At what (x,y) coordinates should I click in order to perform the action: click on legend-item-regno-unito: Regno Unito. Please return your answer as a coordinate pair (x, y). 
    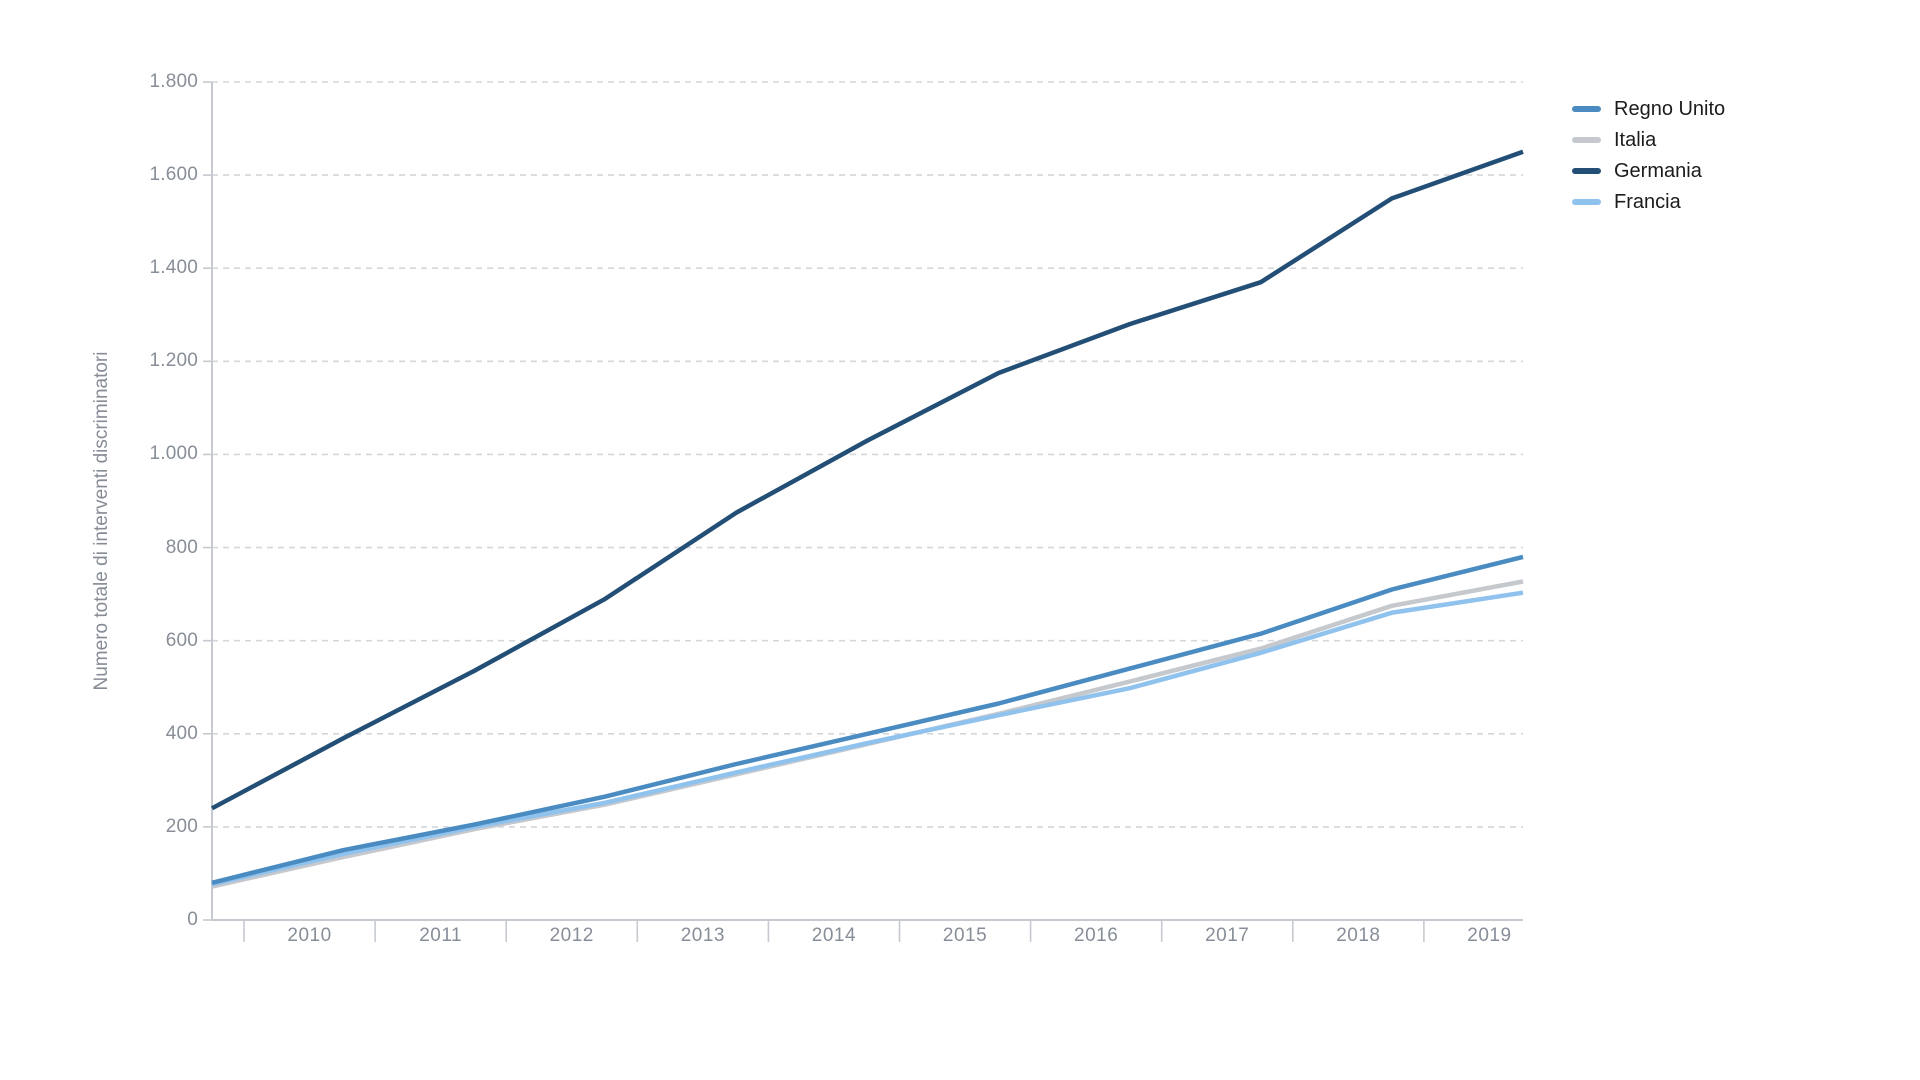
    Looking at the image, I should click on (1648, 109).